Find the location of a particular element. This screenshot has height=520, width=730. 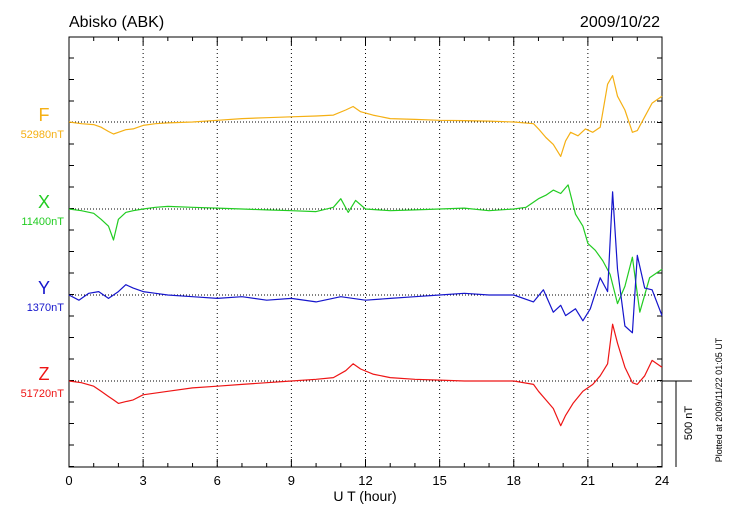

x-tick-label: 24 is located at coordinates (662, 480).